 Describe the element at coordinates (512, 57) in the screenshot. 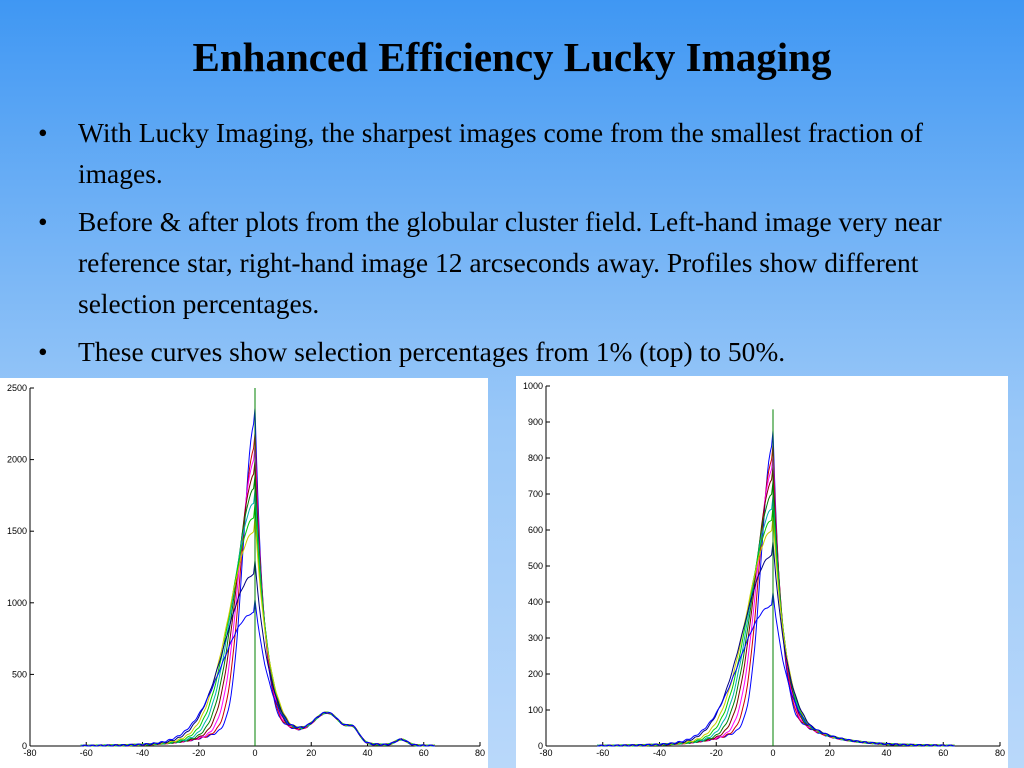

I see `slide-title: Enhanced Efficiency Lucky Imaging` at that location.